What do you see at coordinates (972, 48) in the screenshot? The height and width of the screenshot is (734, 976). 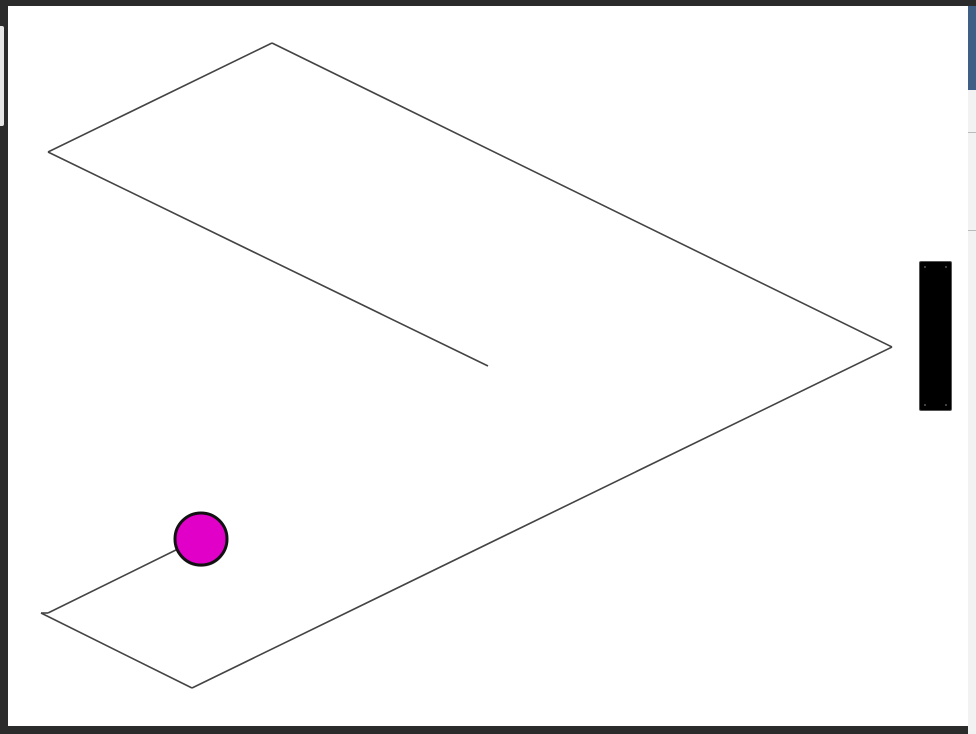 I see `background-window-titlebar` at bounding box center [972, 48].